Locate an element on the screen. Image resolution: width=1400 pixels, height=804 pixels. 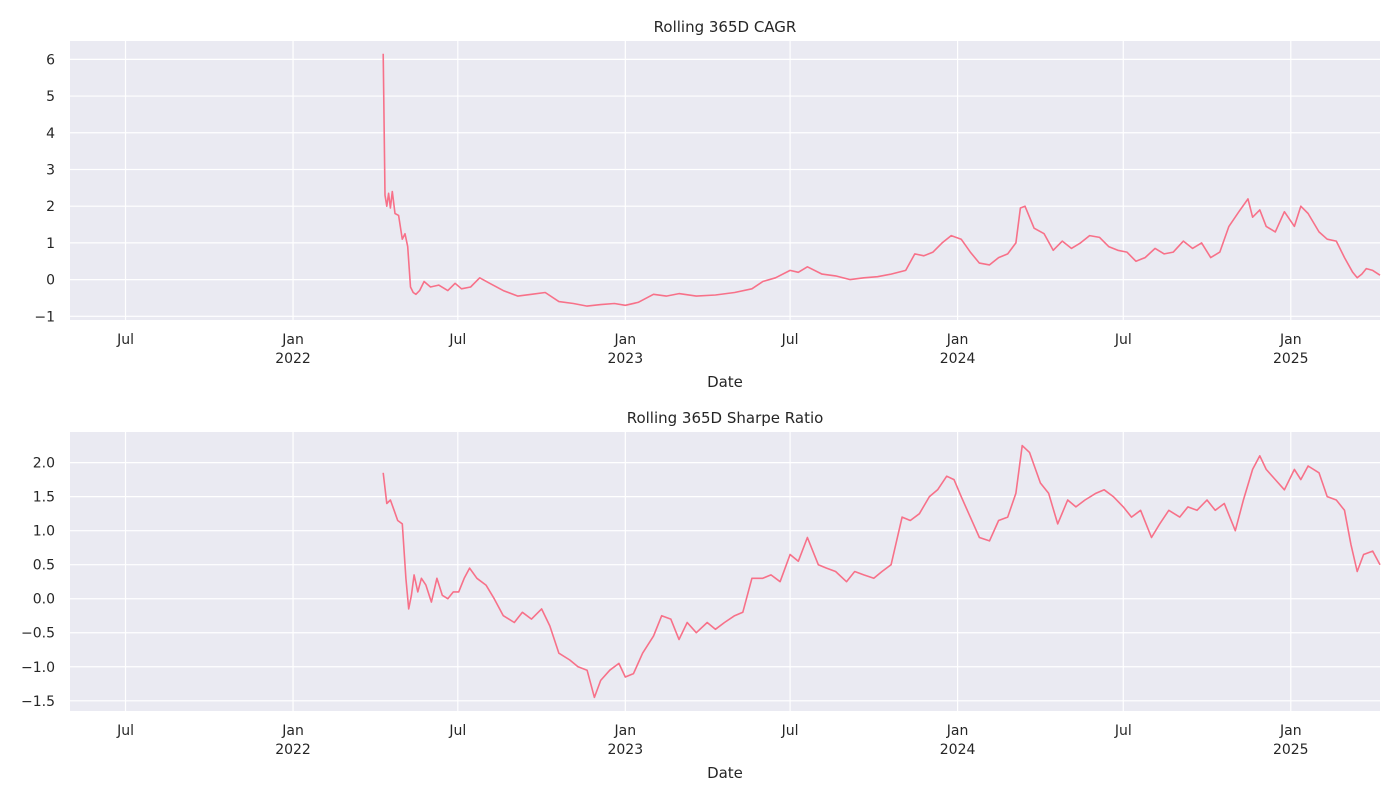
sharpe-y-tick-label: 1.5 is located at coordinates (44, 498).